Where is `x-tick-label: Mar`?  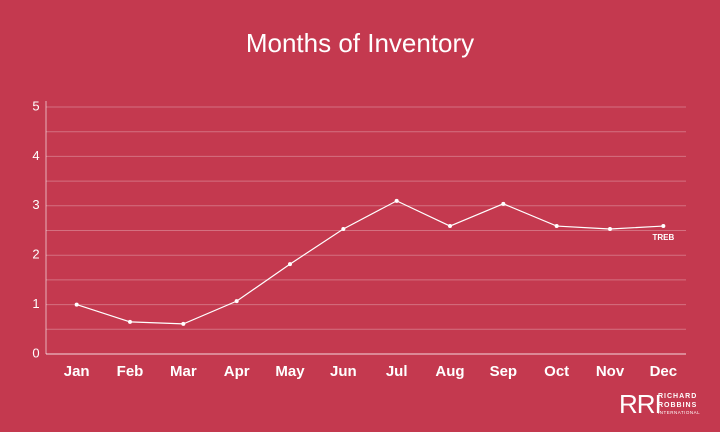 x-tick-label: Mar is located at coordinates (183, 371).